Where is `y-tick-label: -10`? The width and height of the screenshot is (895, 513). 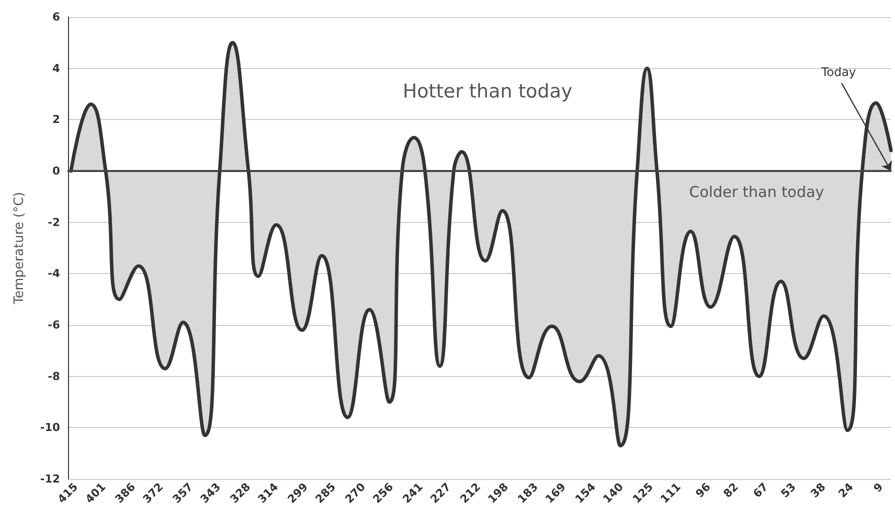 y-tick-label: -10 is located at coordinates (50, 427).